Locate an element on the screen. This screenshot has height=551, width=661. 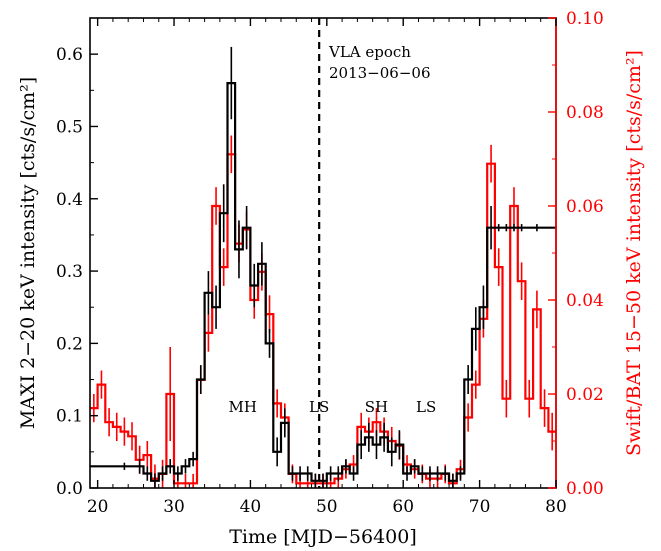
left-y-tick-label: 0.1 is located at coordinates (69, 417).